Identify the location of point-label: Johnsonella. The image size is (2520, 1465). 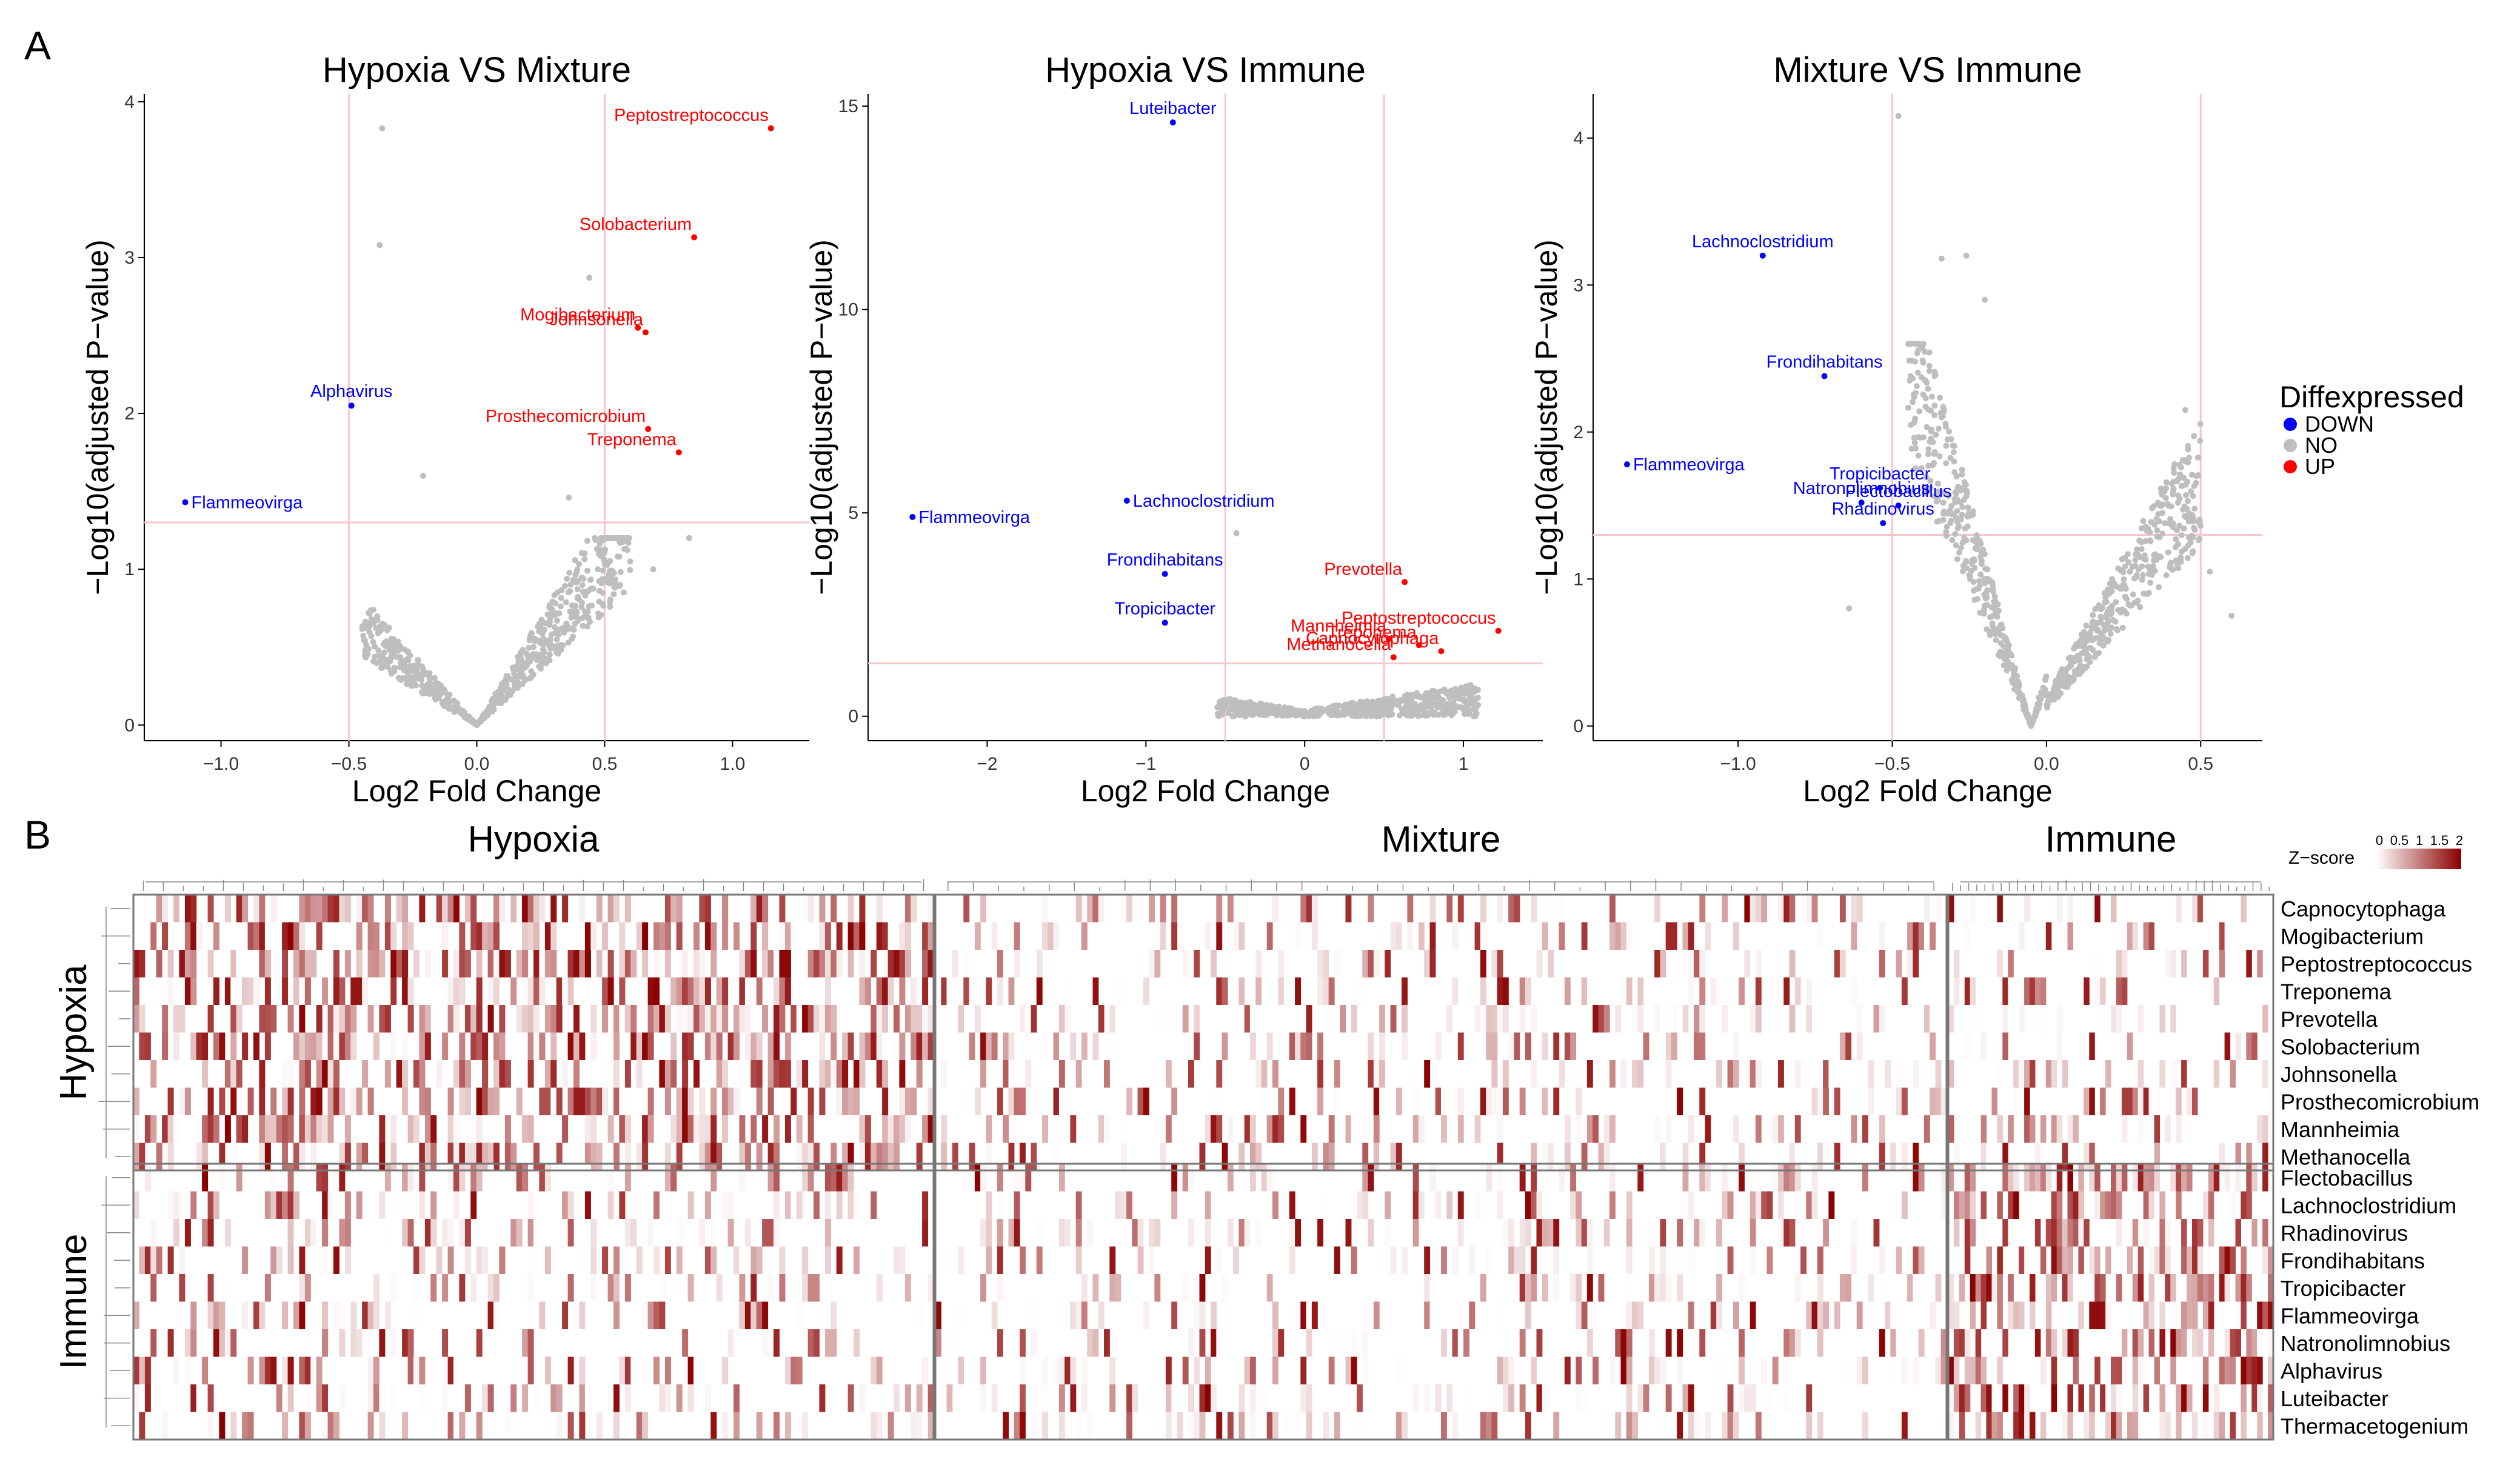
(596, 320).